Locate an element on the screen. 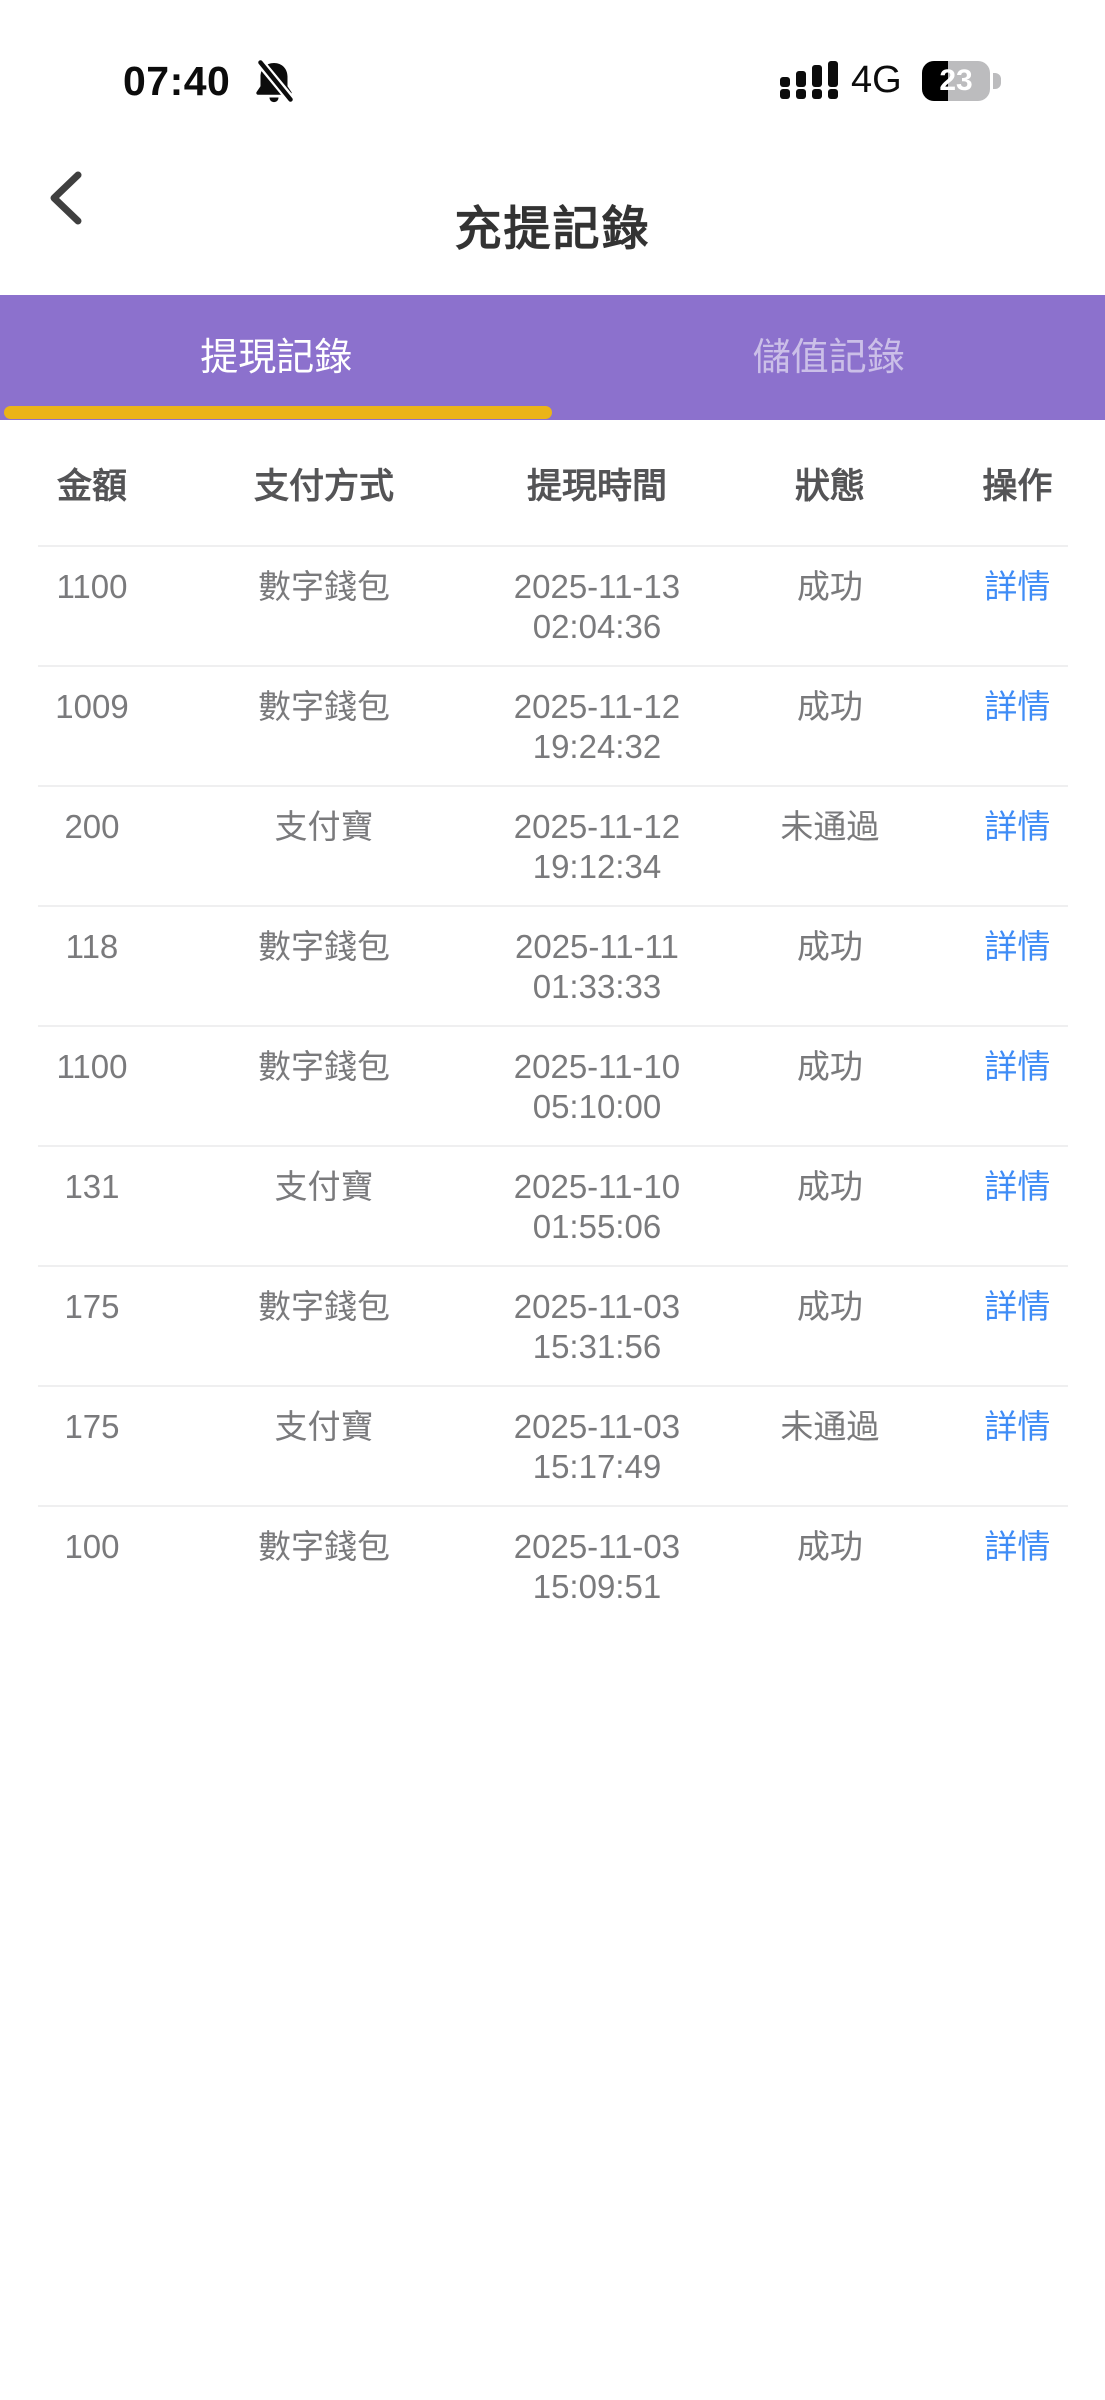  amount-cell: 100 is located at coordinates (92, 1546).